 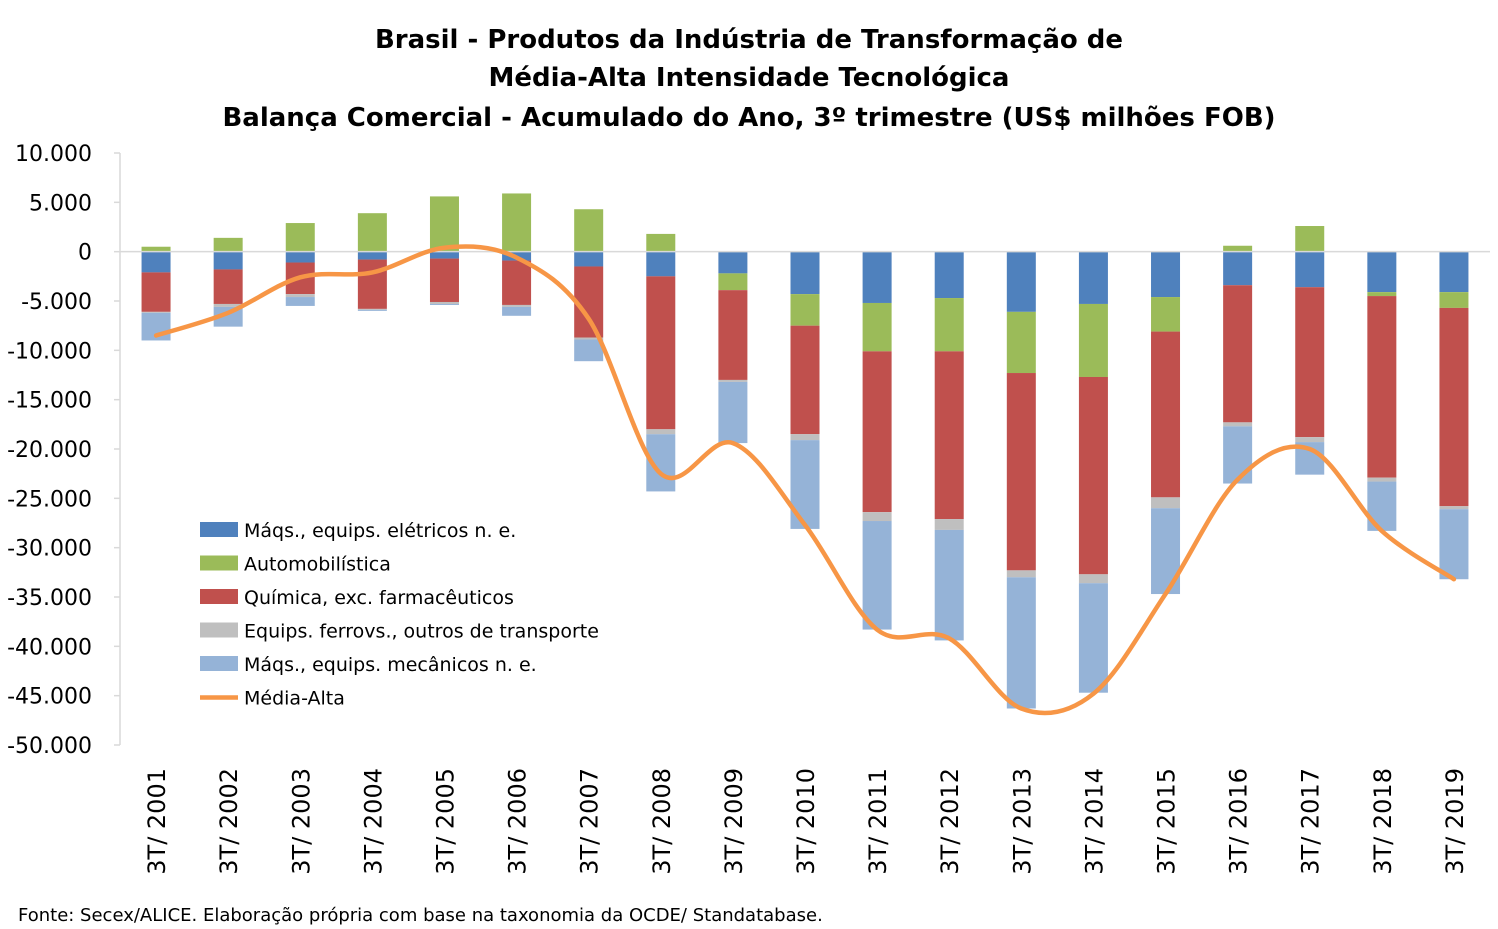 What do you see at coordinates (49, 549) in the screenshot?
I see `y-tick-label: -30.000` at bounding box center [49, 549].